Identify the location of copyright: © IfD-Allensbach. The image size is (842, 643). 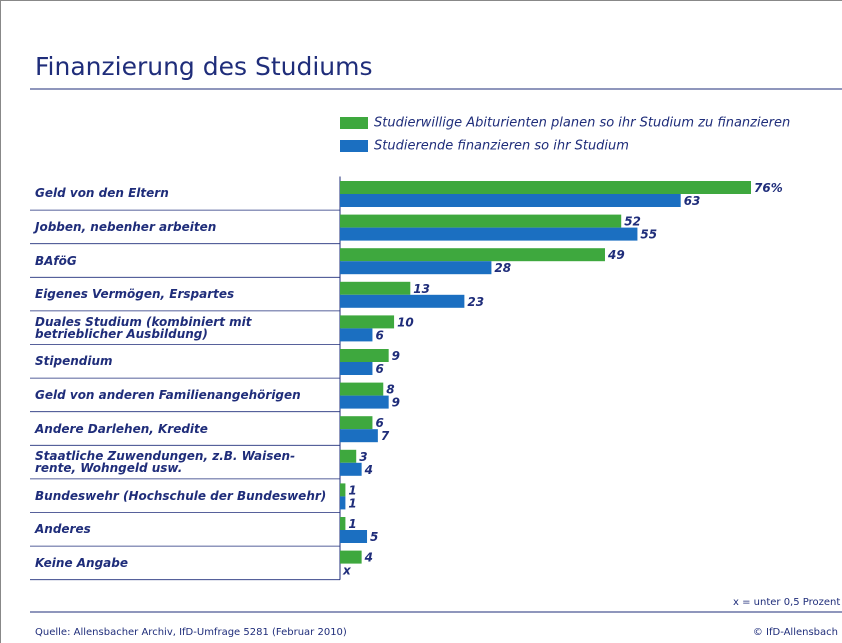
(795, 632).